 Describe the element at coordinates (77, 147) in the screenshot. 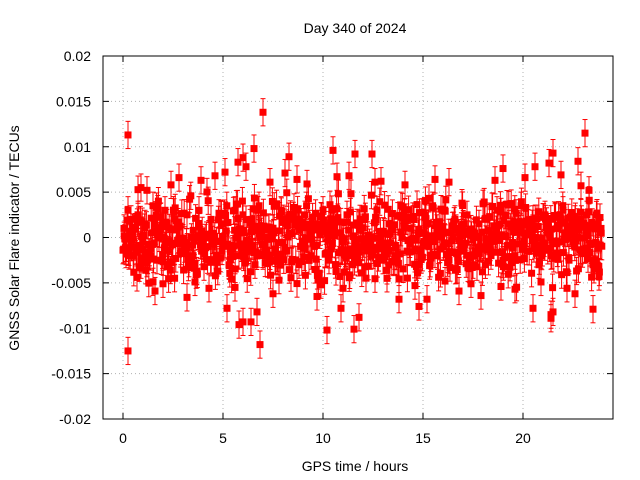

I see `y-tick-label: 0.01` at that location.